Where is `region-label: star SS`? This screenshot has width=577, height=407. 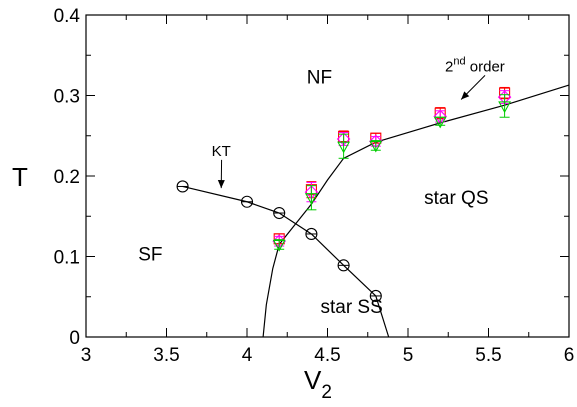 region-label: star SS is located at coordinates (351, 307).